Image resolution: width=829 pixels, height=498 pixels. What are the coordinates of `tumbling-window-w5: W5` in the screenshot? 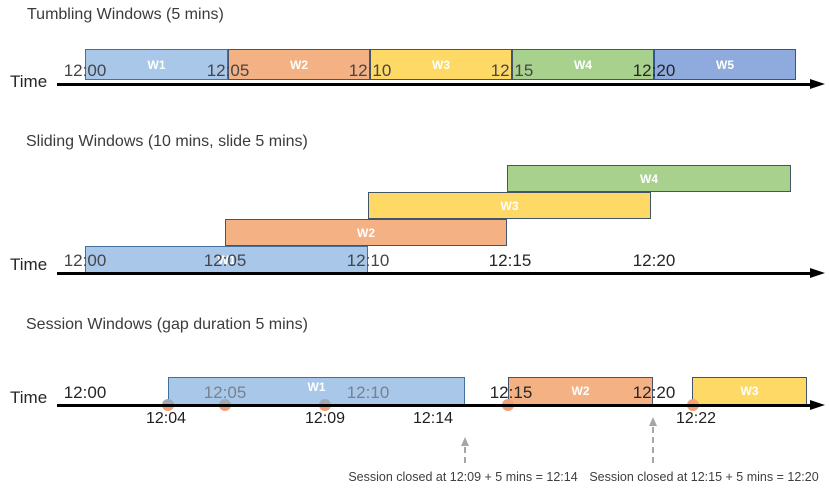 It's located at (725, 64).